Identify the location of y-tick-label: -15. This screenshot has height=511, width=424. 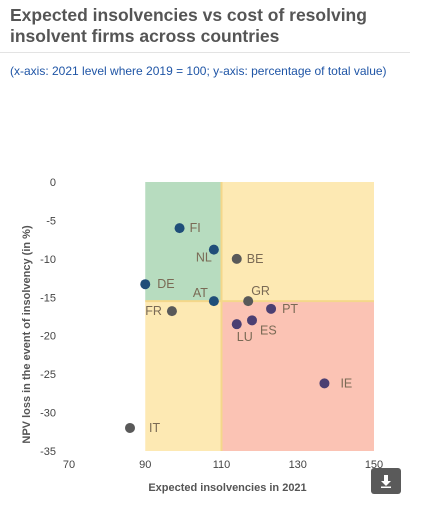
(48, 298).